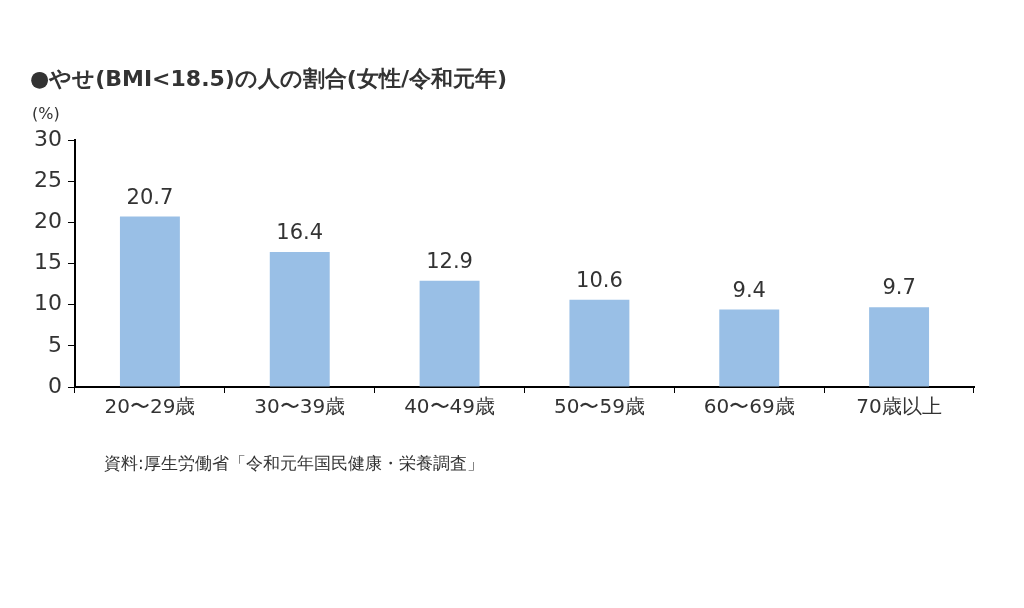 The height and width of the screenshot is (608, 1024). Describe the element at coordinates (269, 79) in the screenshot. I see `chart-title: ●やせ(BMI<18.5)の人の割合(女性/令和元年)` at that location.